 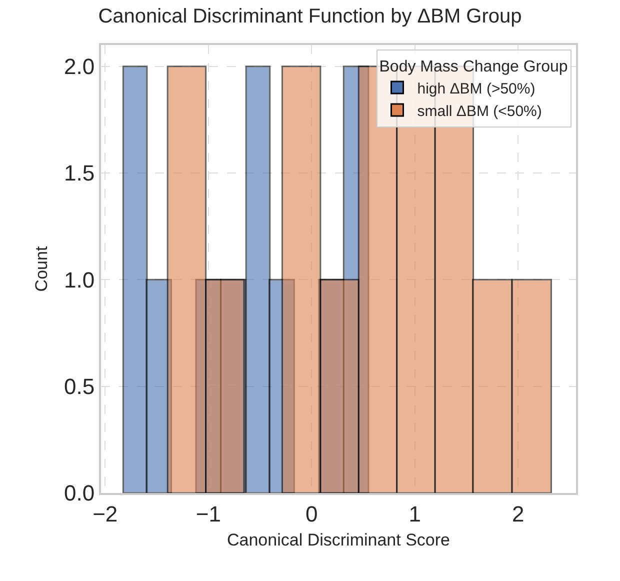 What do you see at coordinates (338, 540) in the screenshot?
I see `x-axis-title: Canonical Discriminant Score` at bounding box center [338, 540].